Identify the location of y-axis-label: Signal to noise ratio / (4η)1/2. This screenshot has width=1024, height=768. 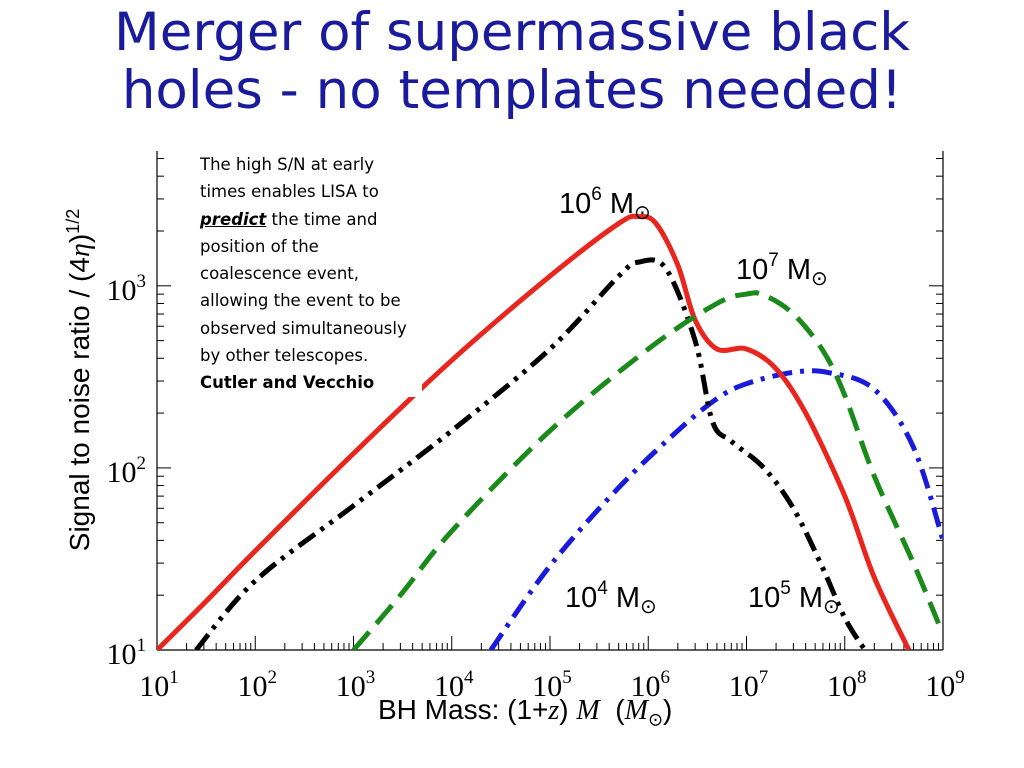
(80, 380).